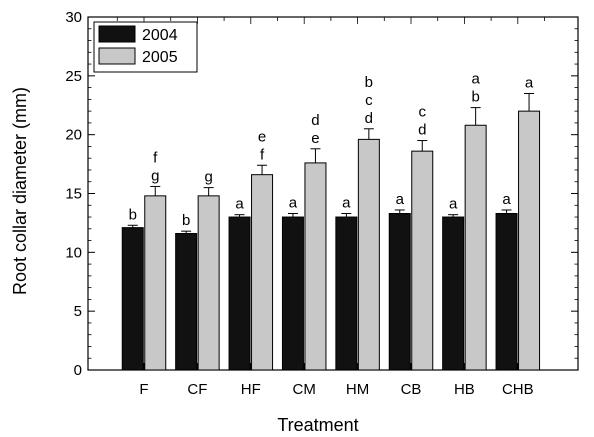  I want to click on x-tick-label: F, so click(143, 389).